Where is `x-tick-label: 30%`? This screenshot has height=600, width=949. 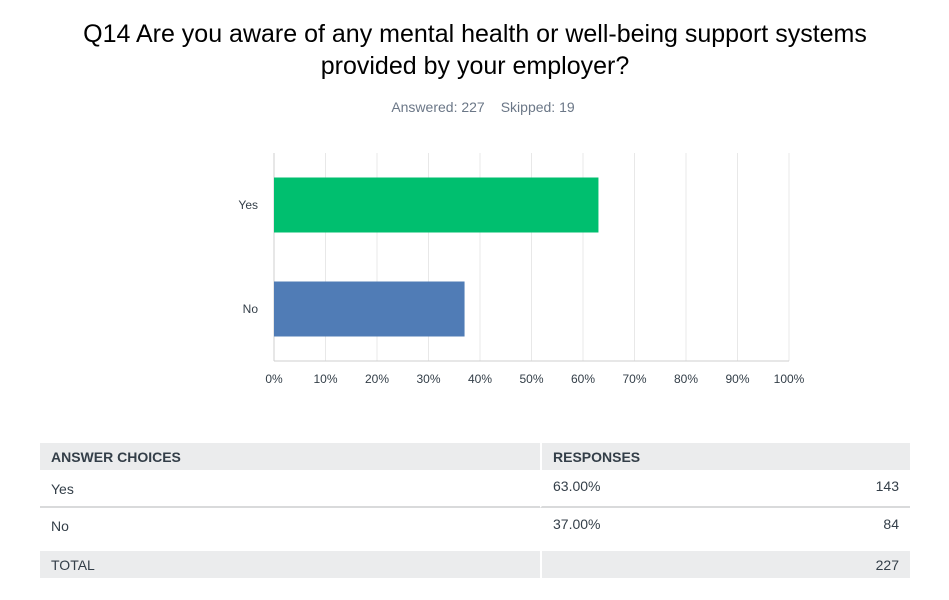
x-tick-label: 30% is located at coordinates (428, 379).